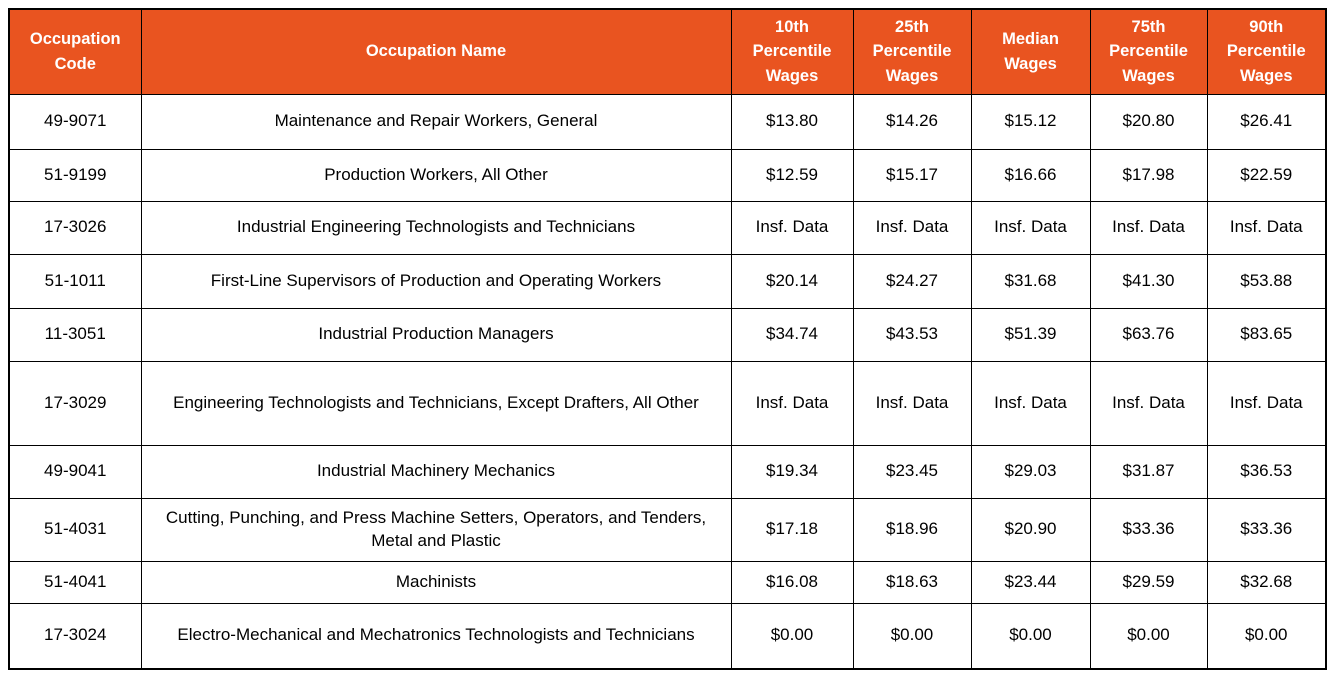  I want to click on col-header-occupation-name: Occupation Name, so click(436, 51).